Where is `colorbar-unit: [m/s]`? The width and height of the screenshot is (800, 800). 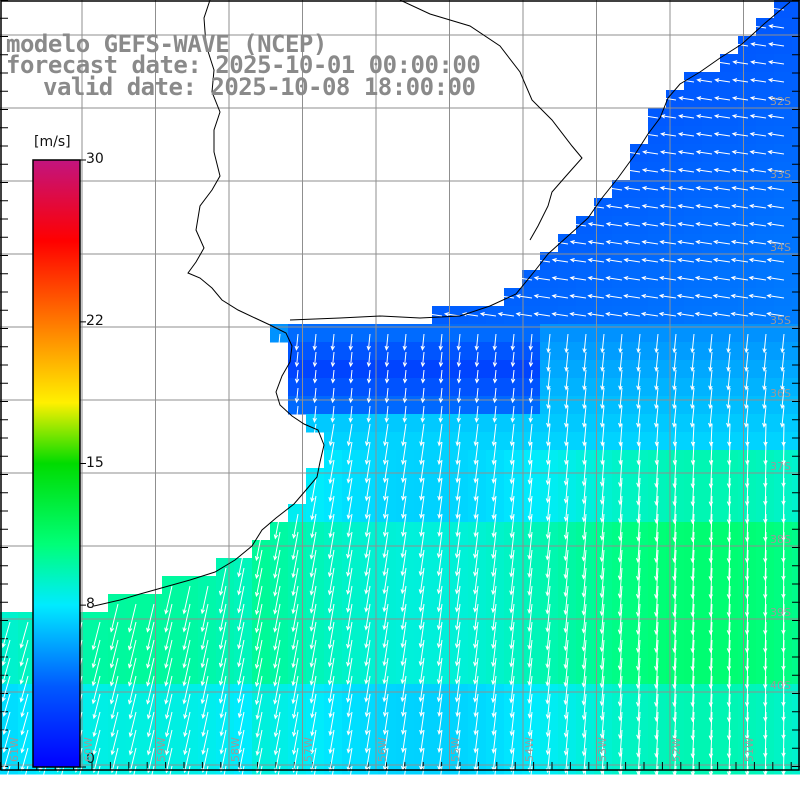
colorbar-unit: [m/s] is located at coordinates (52, 142).